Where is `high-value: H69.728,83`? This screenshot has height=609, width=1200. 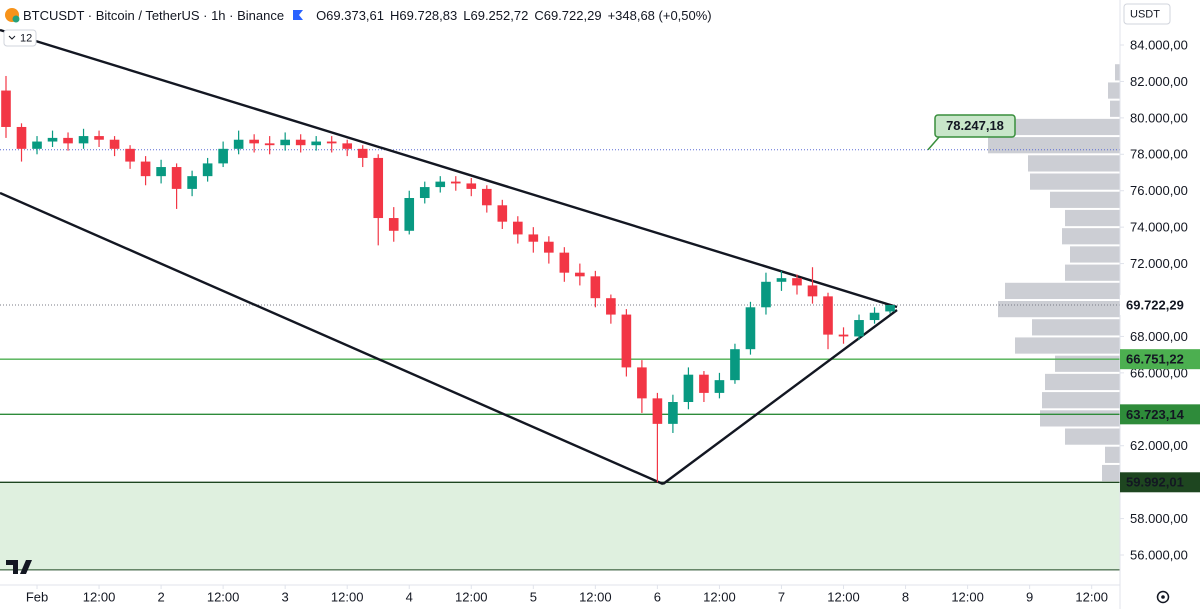 high-value: H69.728,83 is located at coordinates (424, 15).